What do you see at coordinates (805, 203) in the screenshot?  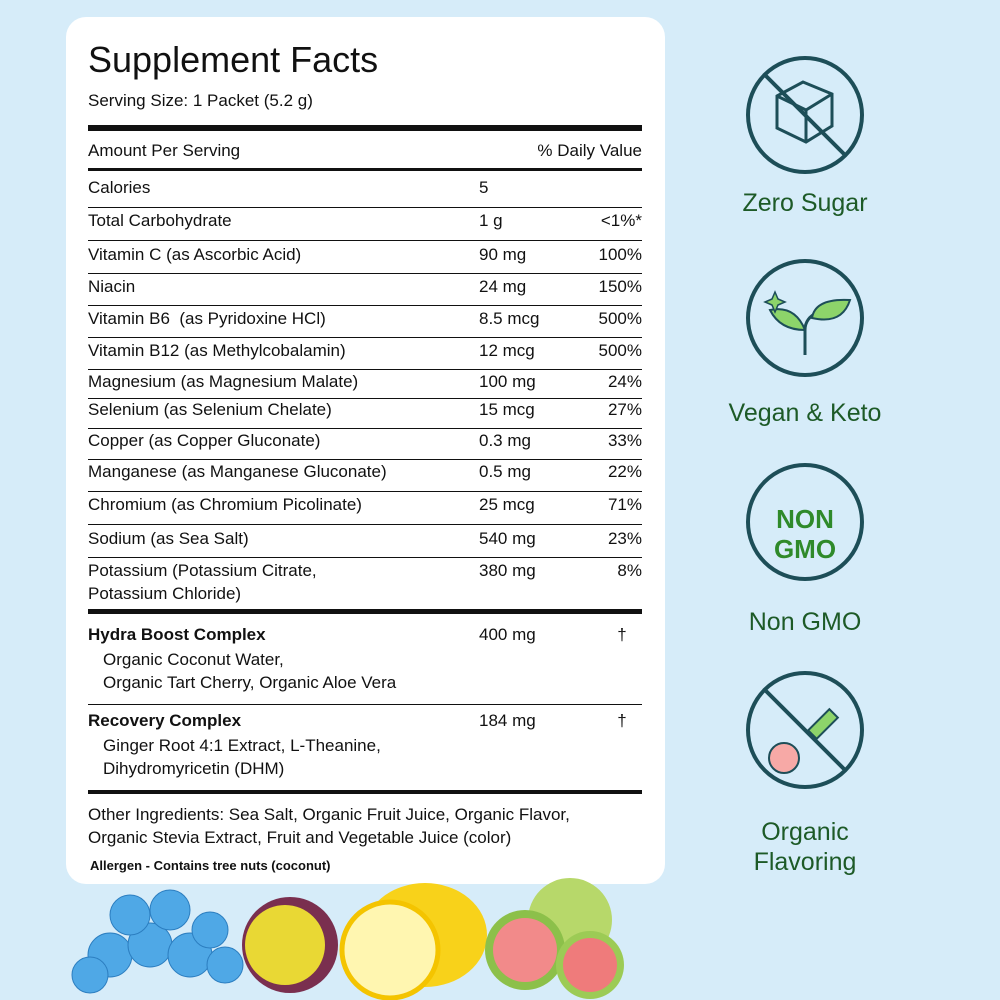 I see `badge-label: Zero Sugar` at bounding box center [805, 203].